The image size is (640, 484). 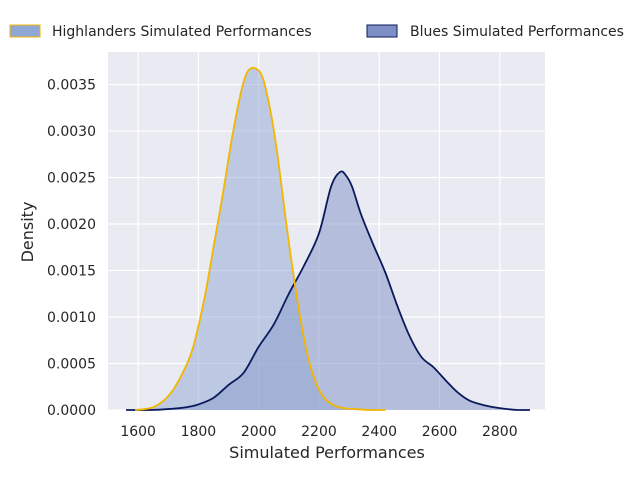 I want to click on x-tick-label-0: 1600, so click(x=138, y=432).